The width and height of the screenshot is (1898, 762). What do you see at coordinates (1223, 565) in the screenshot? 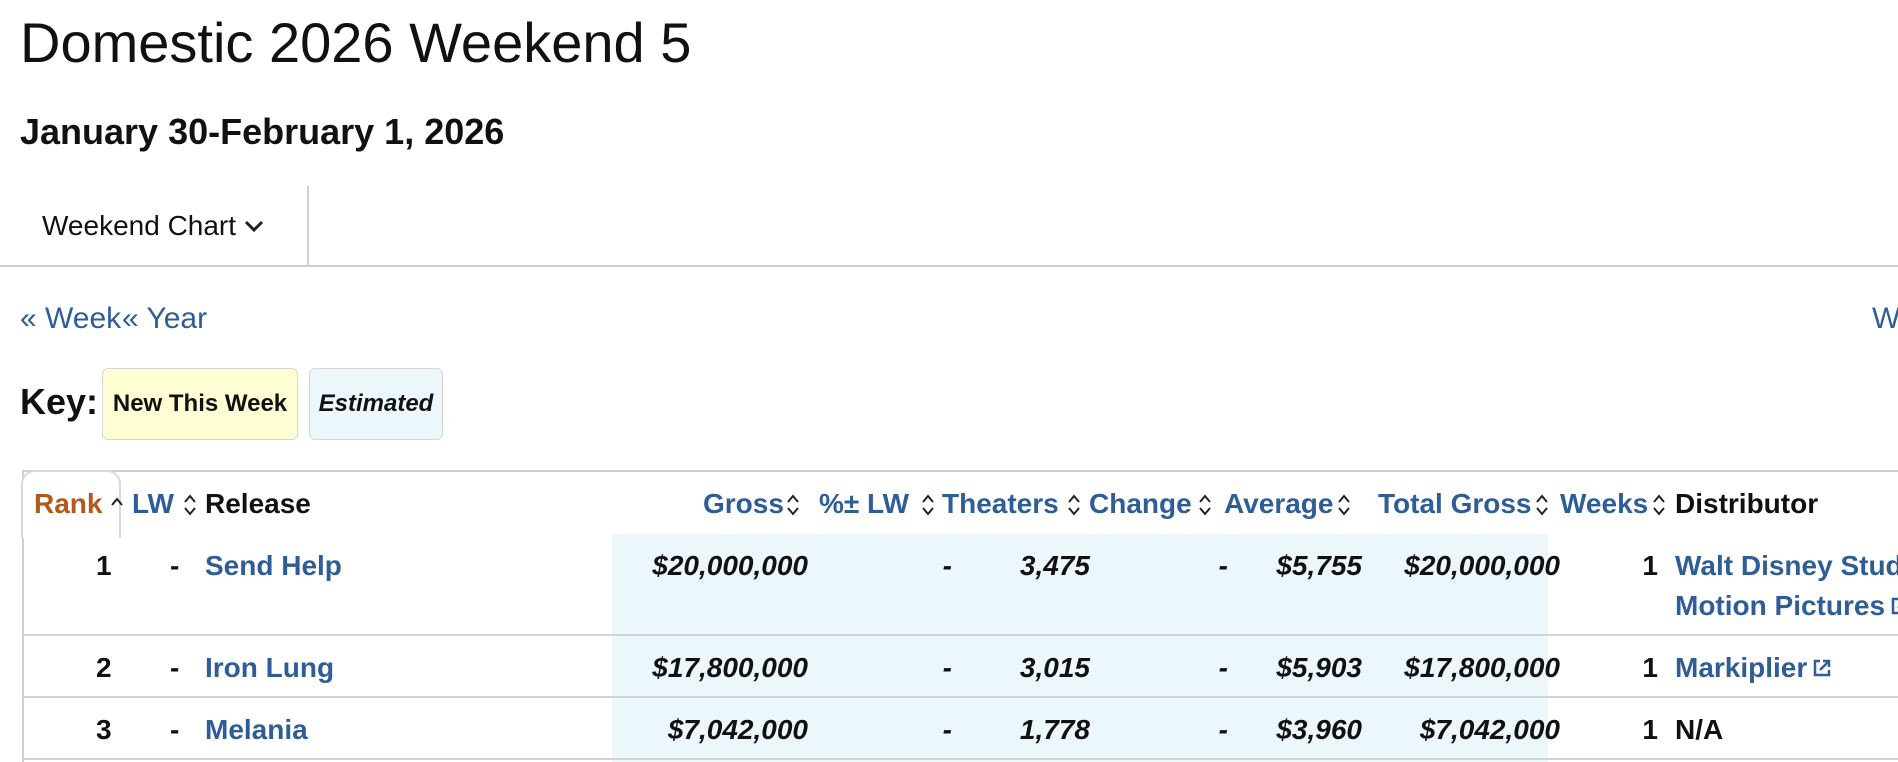
I see `row-1-change: -` at bounding box center [1223, 565].